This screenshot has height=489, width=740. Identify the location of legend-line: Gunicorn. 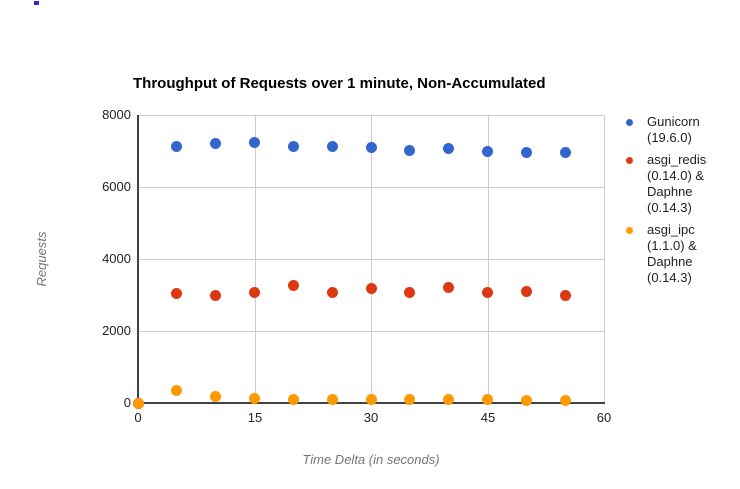
(673, 121).